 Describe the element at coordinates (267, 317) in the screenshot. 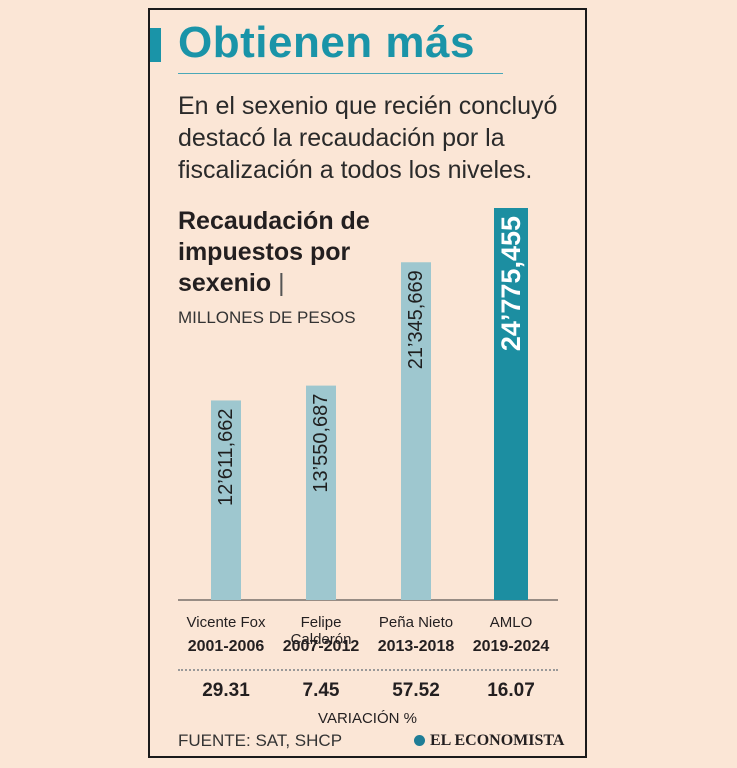

I see `chart-unit: MILLONES DE PESOS` at that location.